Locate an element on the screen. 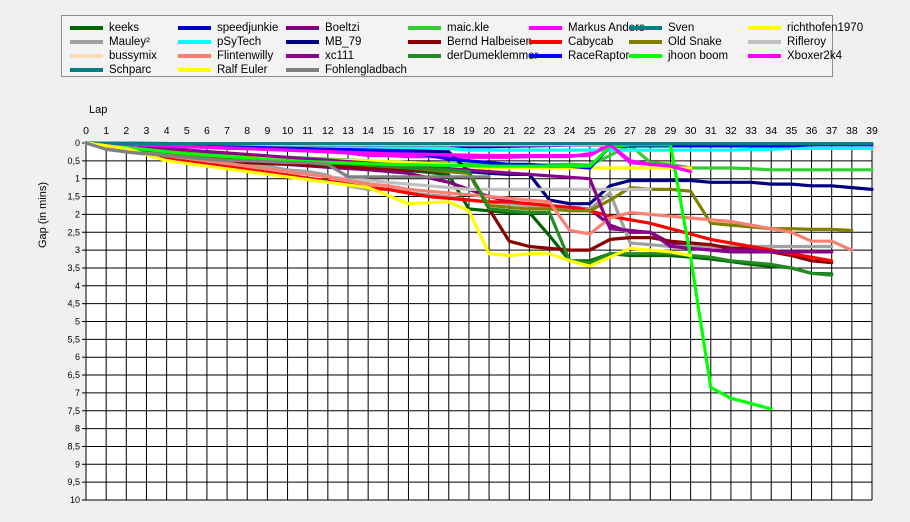  x-tick-label: 31 is located at coordinates (711, 131).